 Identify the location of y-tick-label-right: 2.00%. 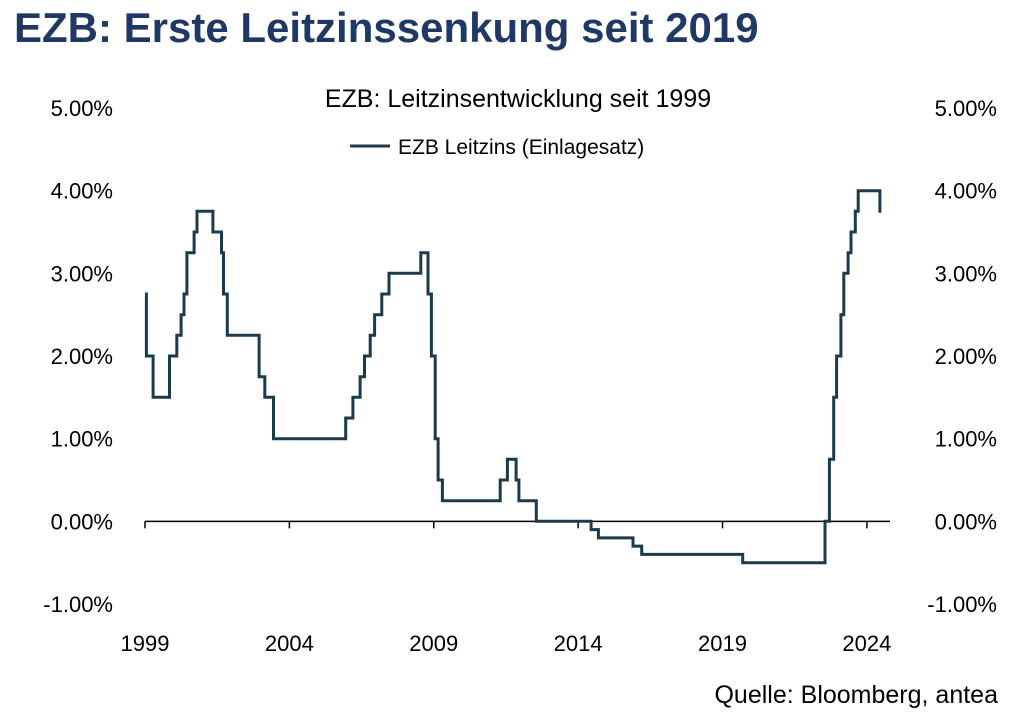
(966, 356).